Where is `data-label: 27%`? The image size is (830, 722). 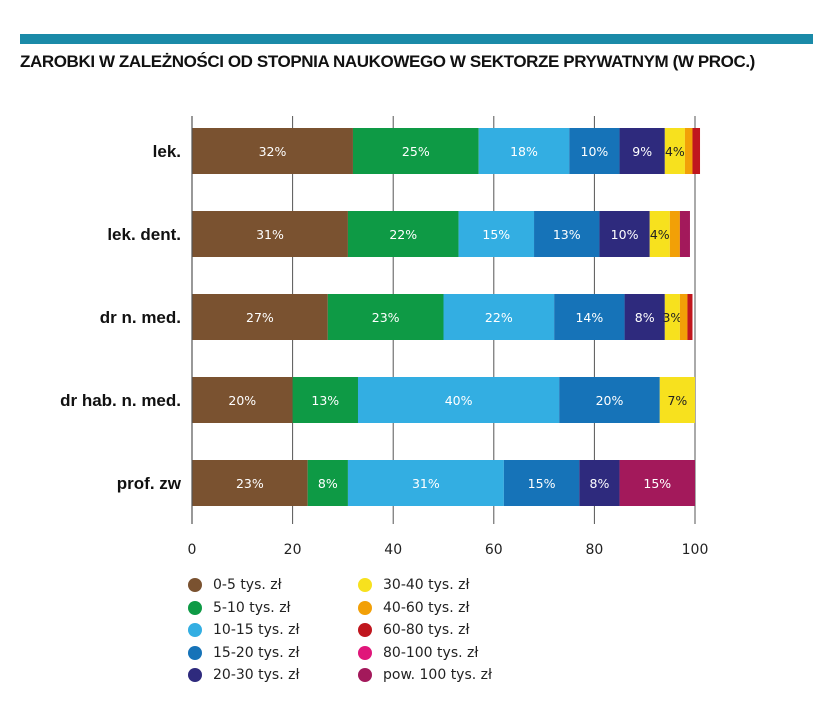
data-label: 27% is located at coordinates (260, 317).